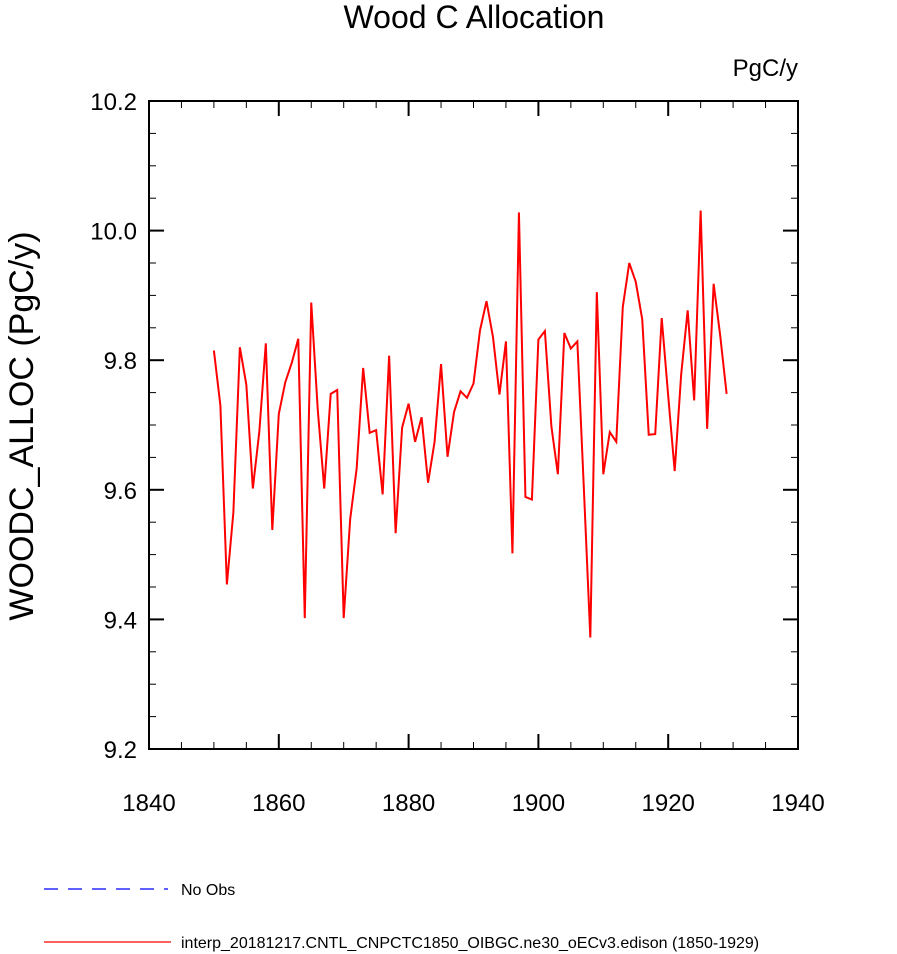 This screenshot has width=897, height=954. What do you see at coordinates (668, 803) in the screenshot?
I see `x-tick-label: 1920` at bounding box center [668, 803].